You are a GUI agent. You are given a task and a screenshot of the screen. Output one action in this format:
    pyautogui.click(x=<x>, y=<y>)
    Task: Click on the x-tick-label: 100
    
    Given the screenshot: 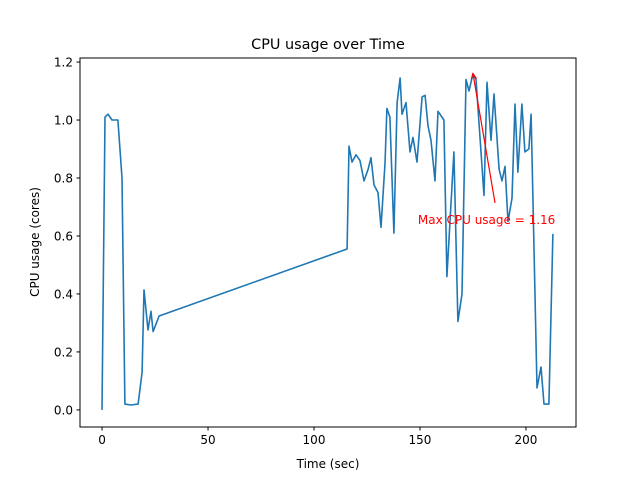 What is the action you would take?
    pyautogui.click(x=314, y=440)
    